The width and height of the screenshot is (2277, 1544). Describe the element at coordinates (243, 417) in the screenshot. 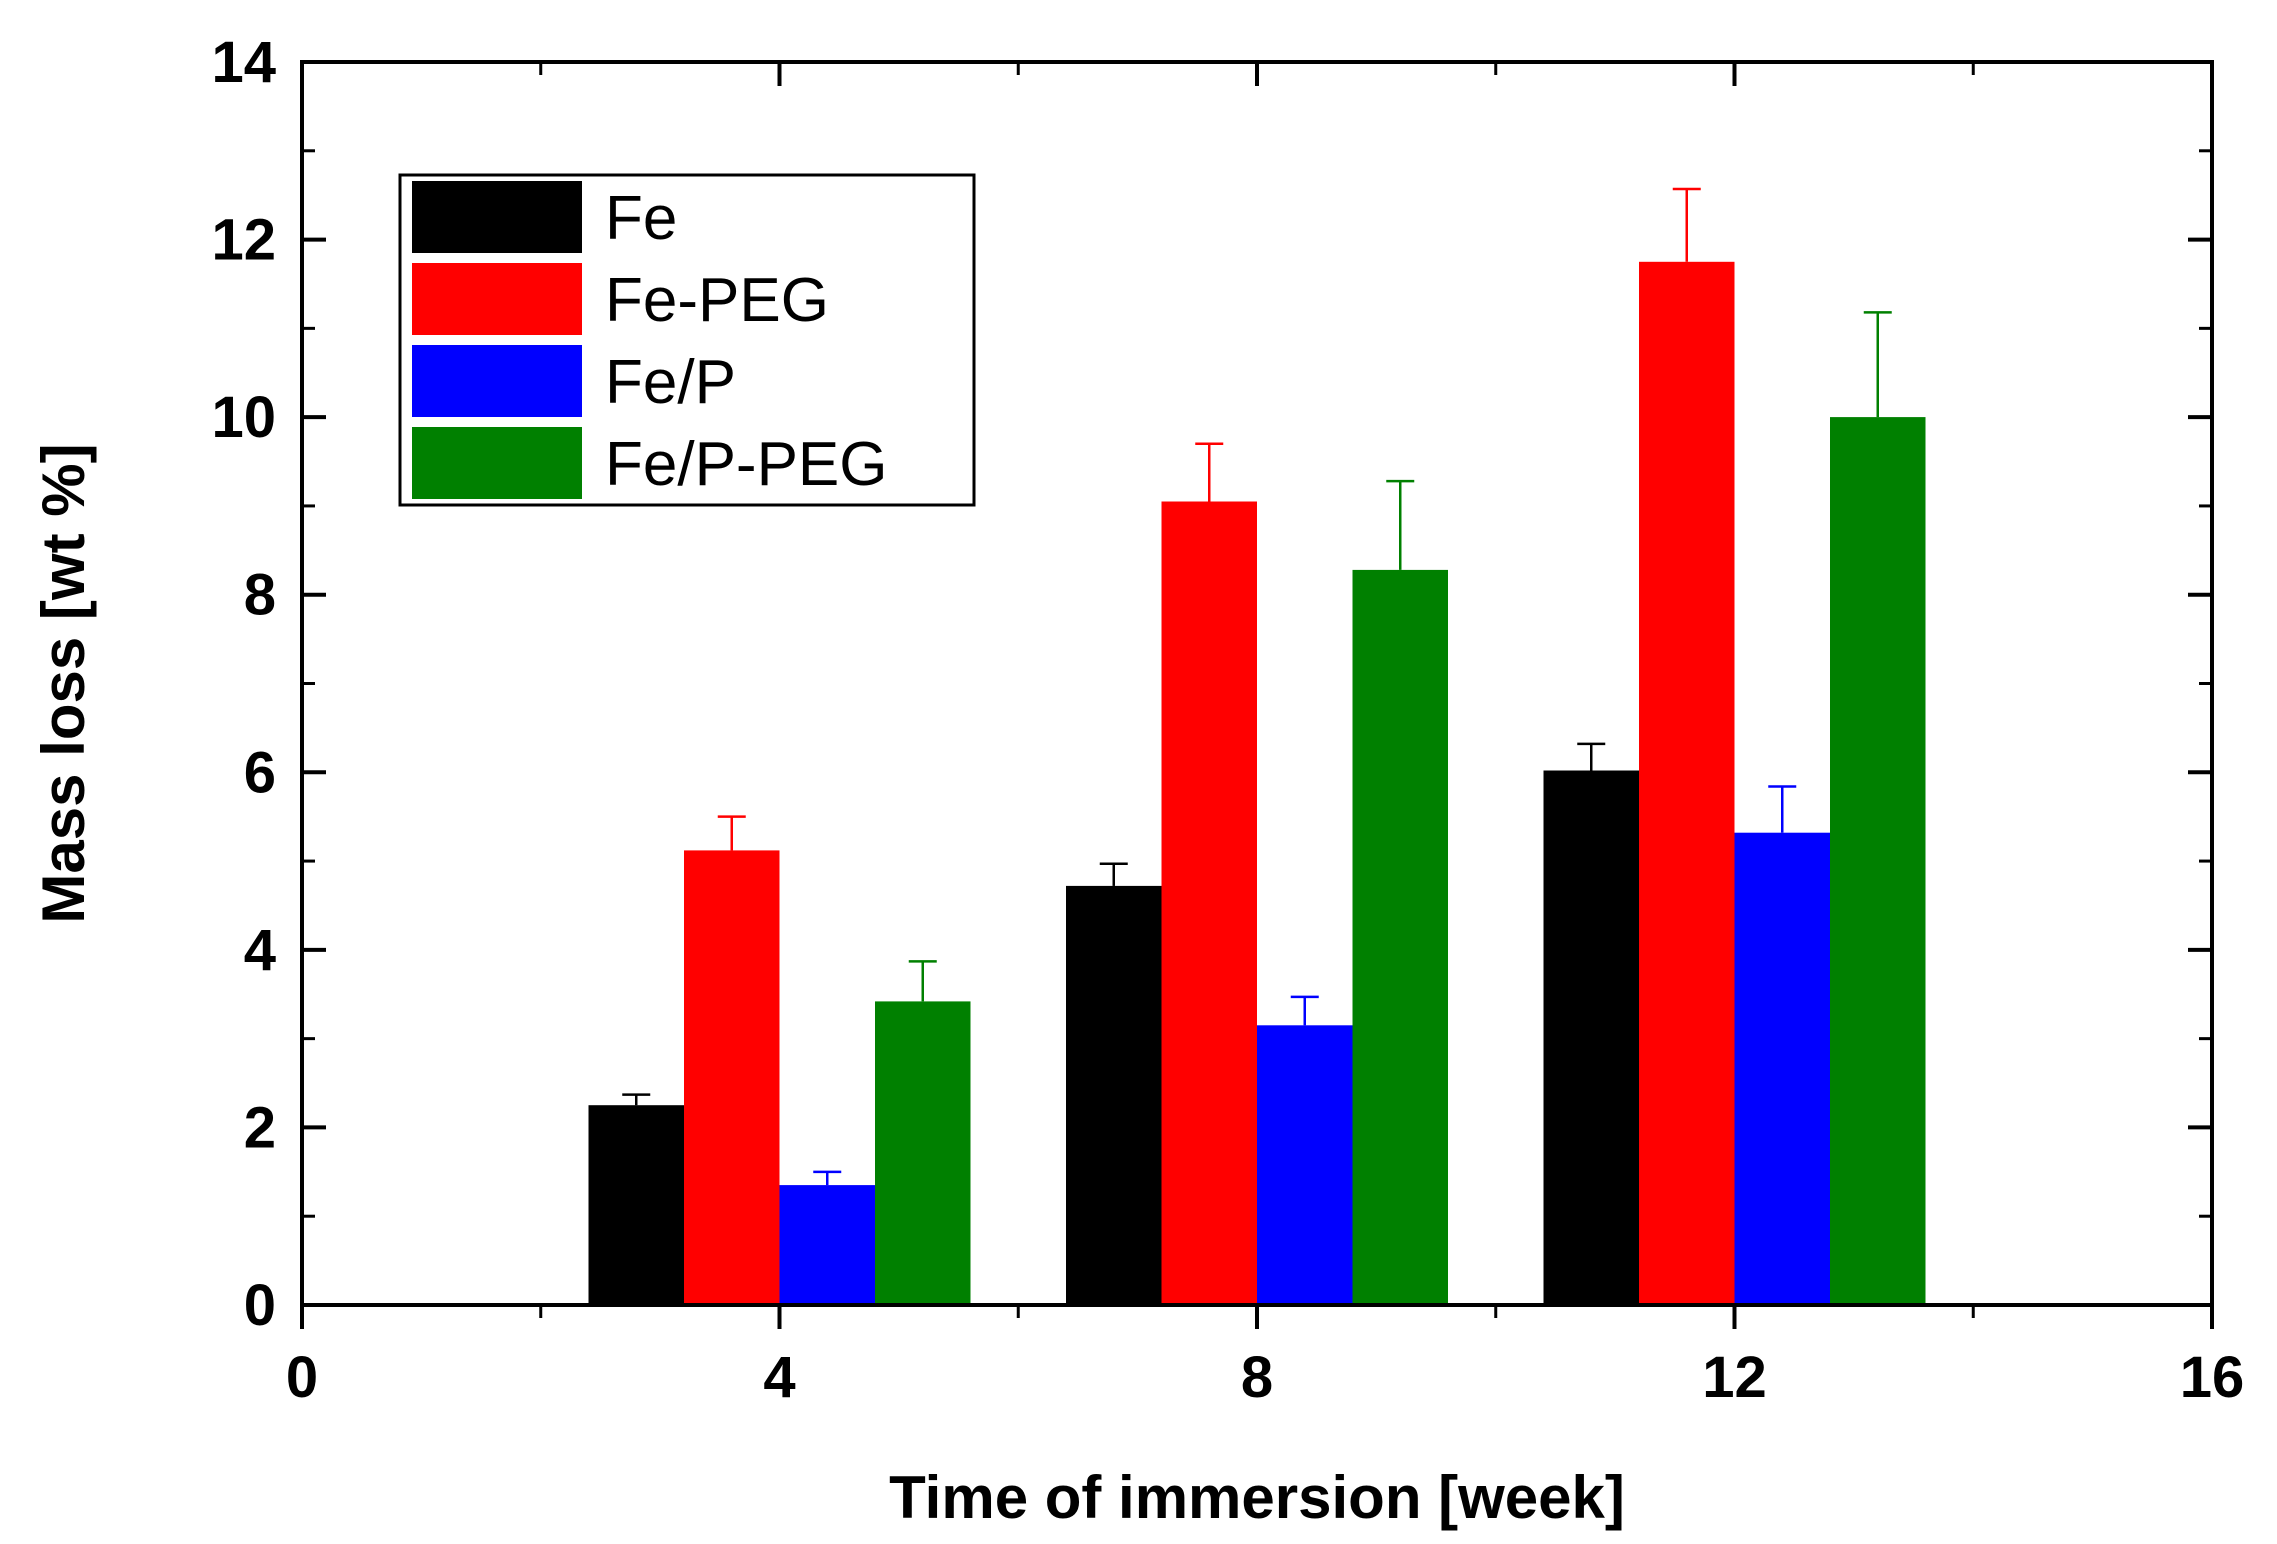

I see `y-tick-label: 10` at that location.